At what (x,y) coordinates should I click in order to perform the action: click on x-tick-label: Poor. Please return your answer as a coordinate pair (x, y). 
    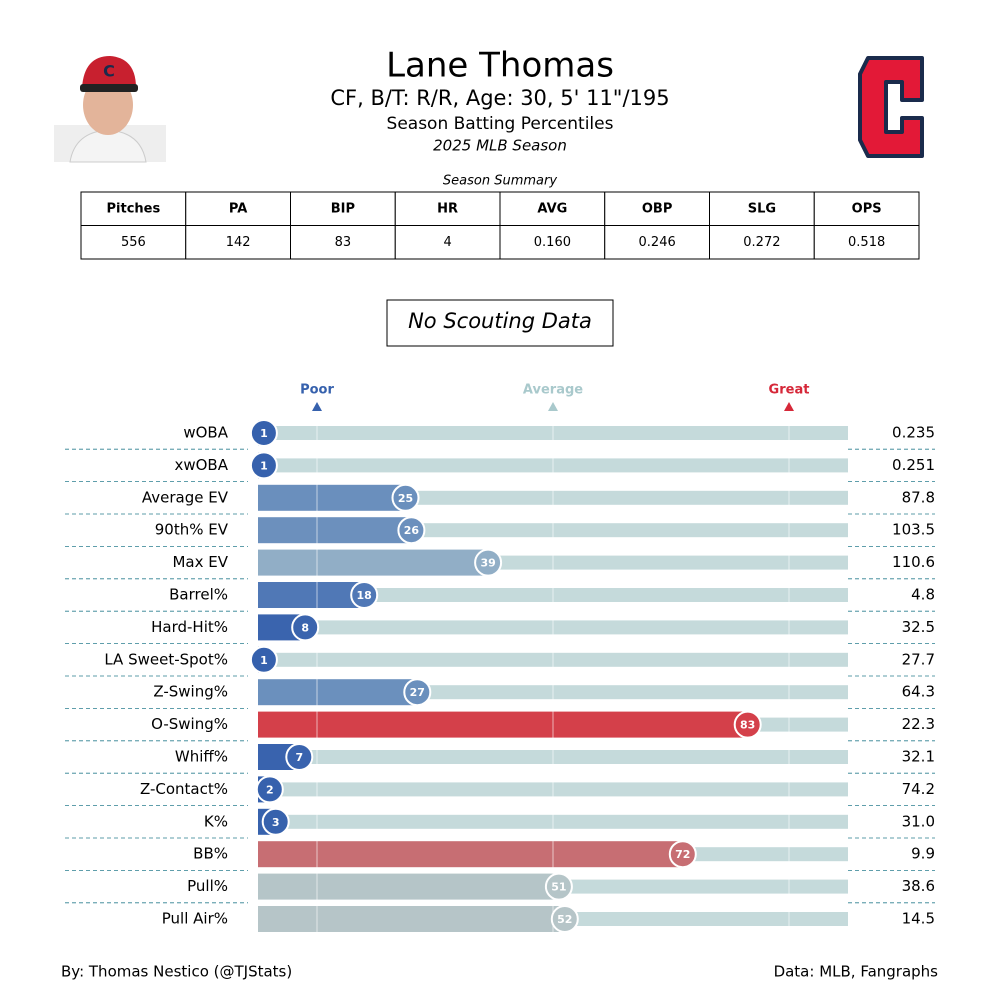
    Looking at the image, I should click on (317, 390).